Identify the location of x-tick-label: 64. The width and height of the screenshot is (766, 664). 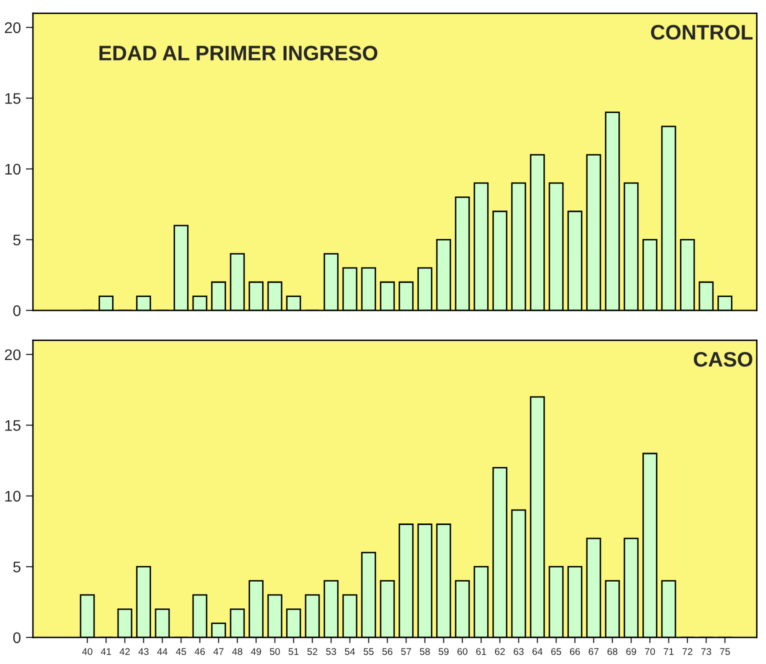
(537, 651).